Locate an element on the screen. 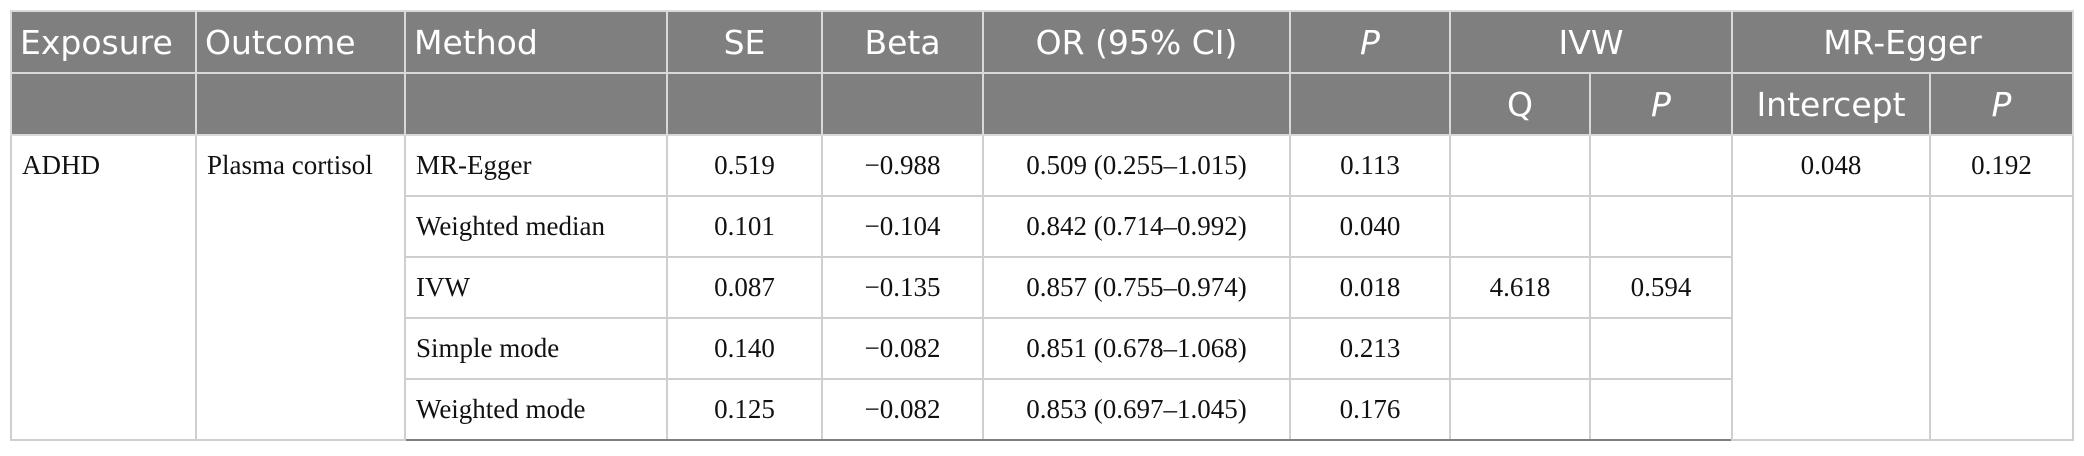 The height and width of the screenshot is (456, 2084). p-cell: 0.176 is located at coordinates (1370, 409).